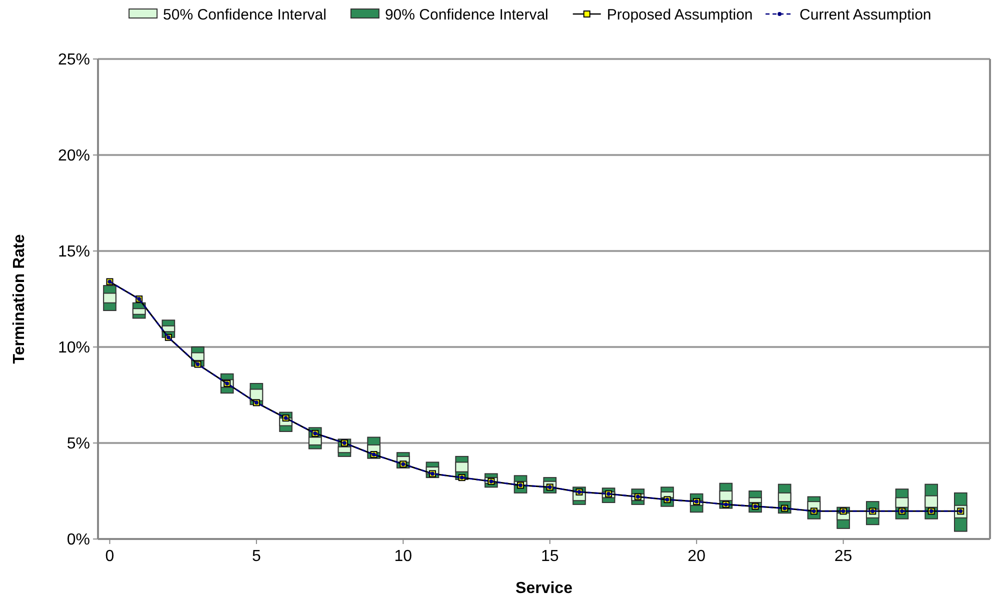  Describe the element at coordinates (74, 348) in the screenshot. I see `y-tick-label: 10%` at that location.